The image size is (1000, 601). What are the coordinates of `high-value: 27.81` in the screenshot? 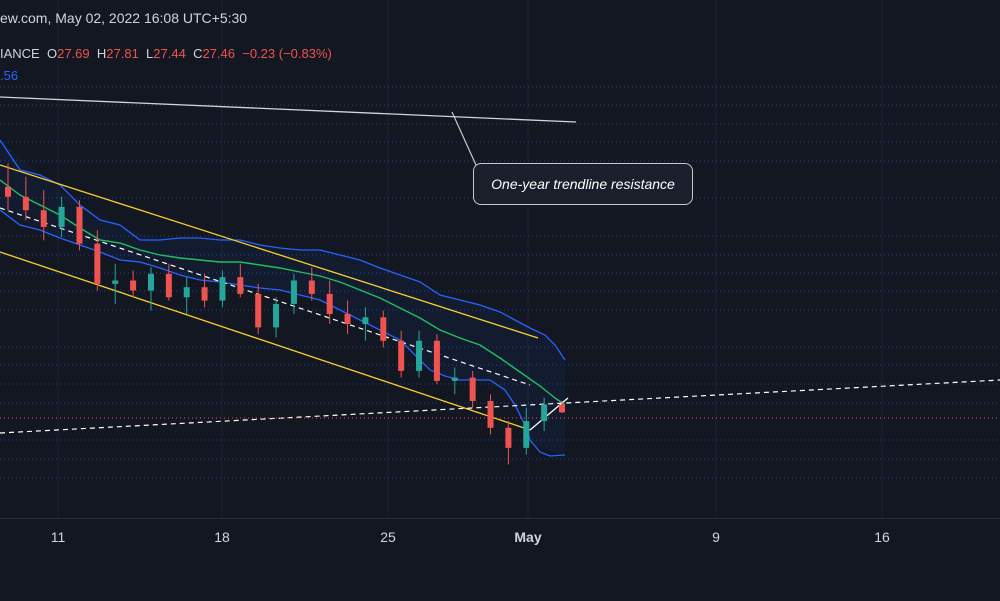 It's located at (122, 53).